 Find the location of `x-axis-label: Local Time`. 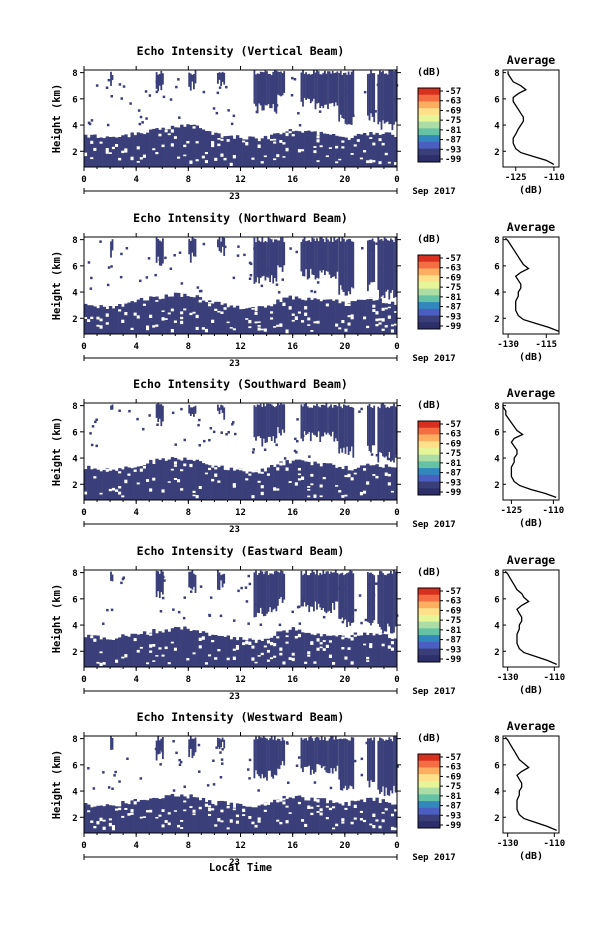

x-axis-label: Local Time is located at coordinates (240, 868).